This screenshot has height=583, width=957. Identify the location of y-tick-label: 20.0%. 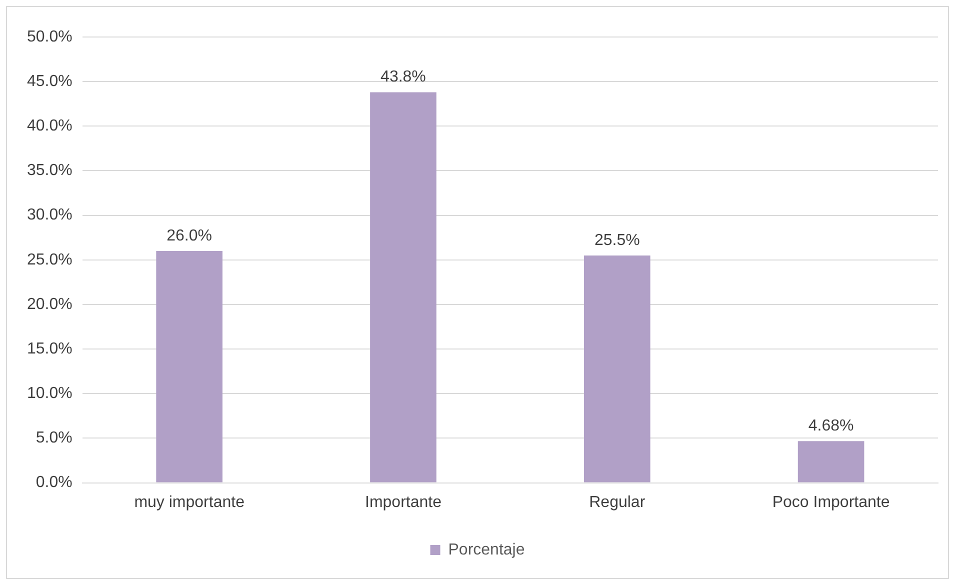
(49, 304).